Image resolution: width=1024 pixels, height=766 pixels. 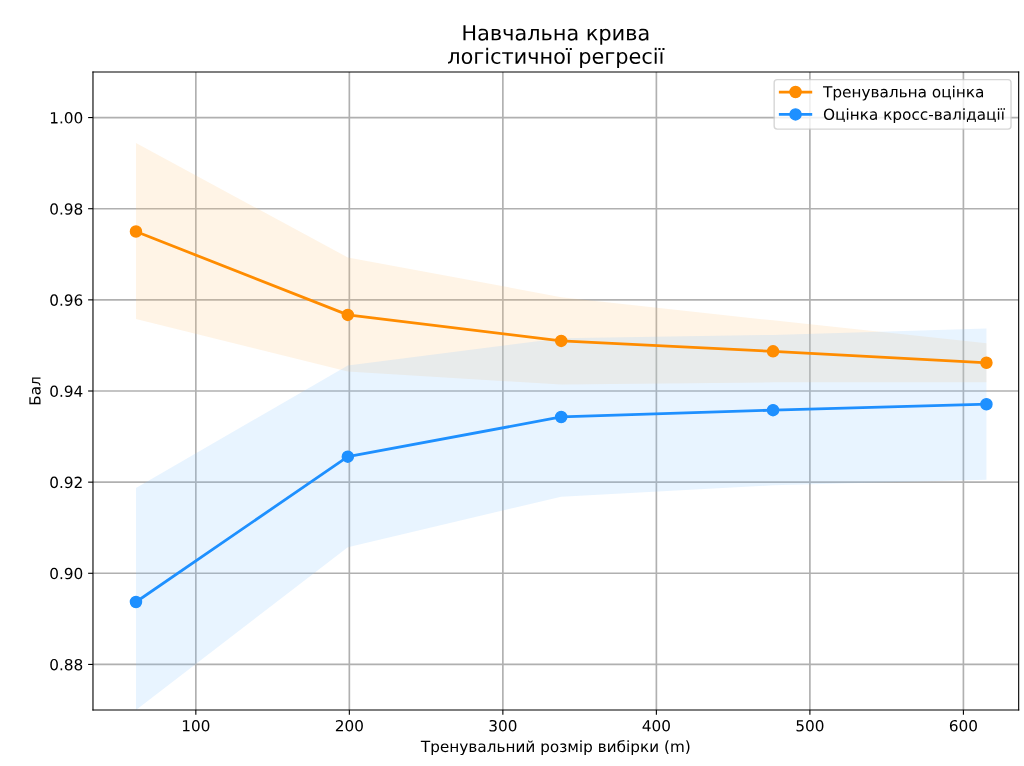 I want to click on x-tick-label: 600, so click(x=963, y=726).